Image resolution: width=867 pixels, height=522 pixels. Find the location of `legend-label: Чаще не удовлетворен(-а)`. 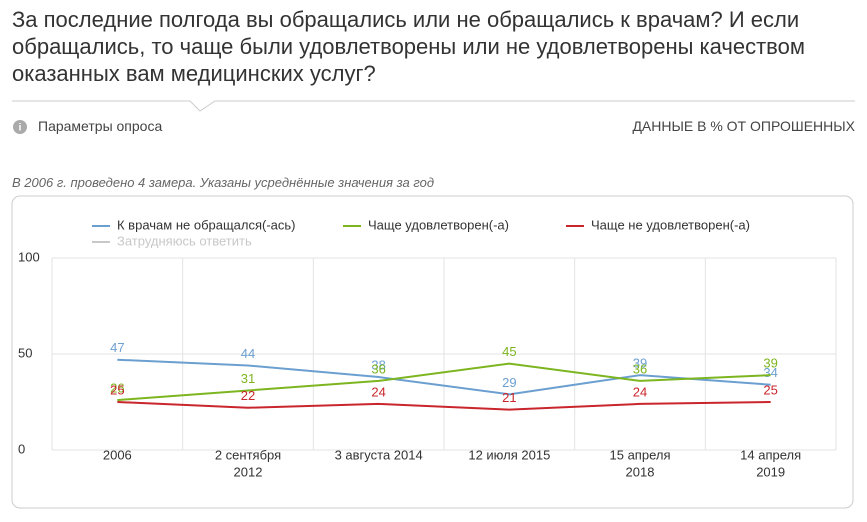

legend-label: Чаще не удовлетворен(-а) is located at coordinates (670, 224).